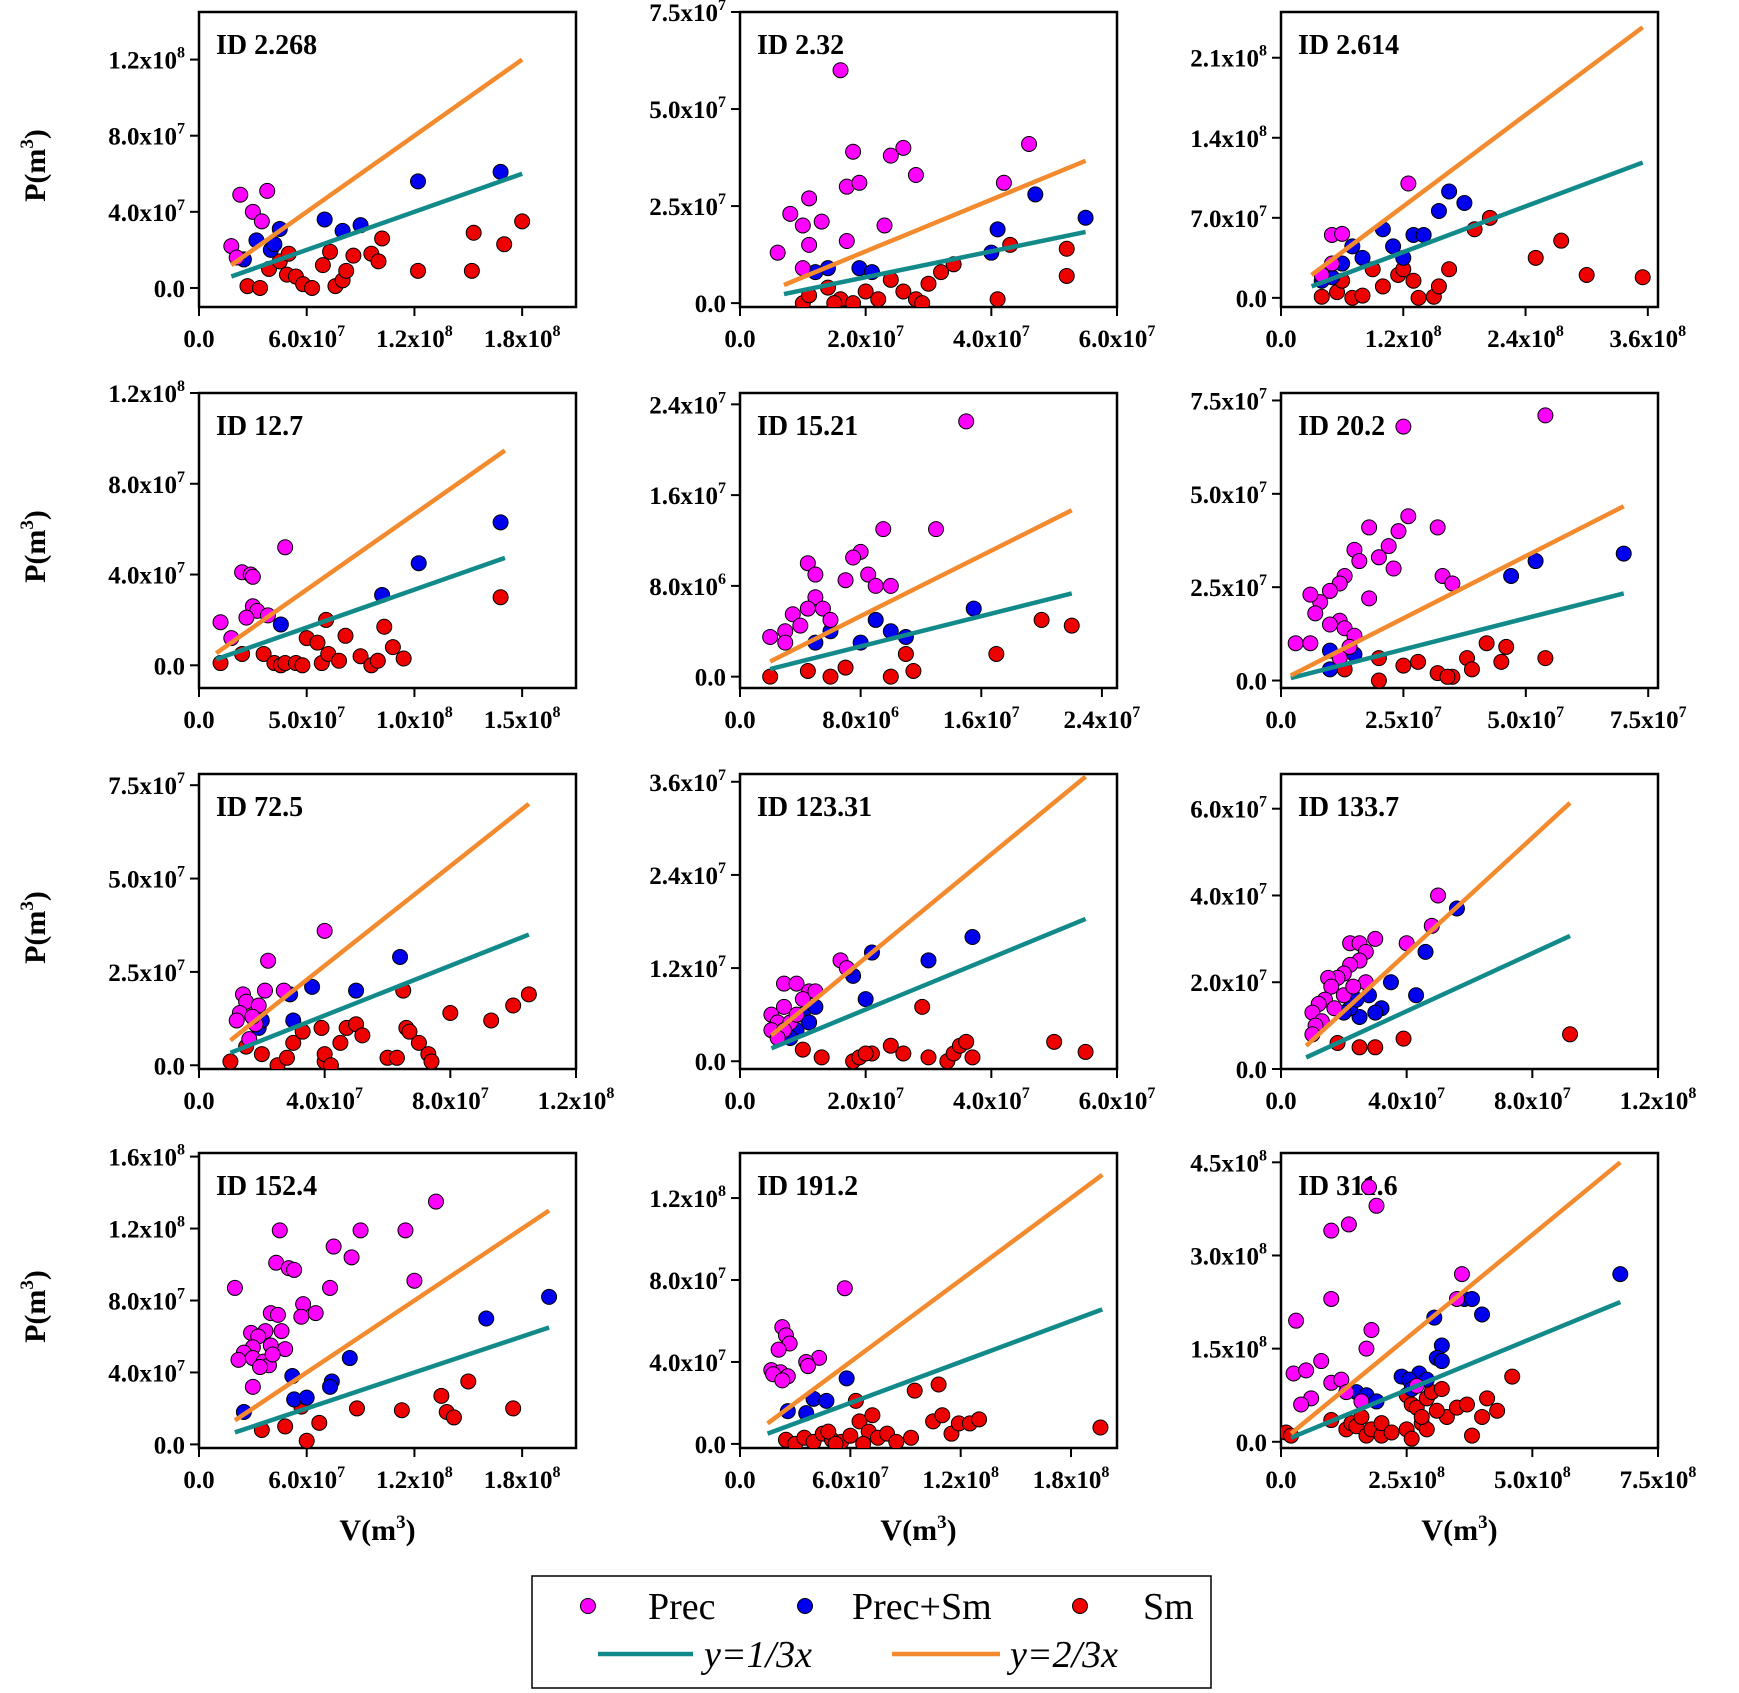 This screenshot has width=1739, height=1693. What do you see at coordinates (1348, 807) in the screenshot?
I see `panel-id: ID 133.7` at bounding box center [1348, 807].